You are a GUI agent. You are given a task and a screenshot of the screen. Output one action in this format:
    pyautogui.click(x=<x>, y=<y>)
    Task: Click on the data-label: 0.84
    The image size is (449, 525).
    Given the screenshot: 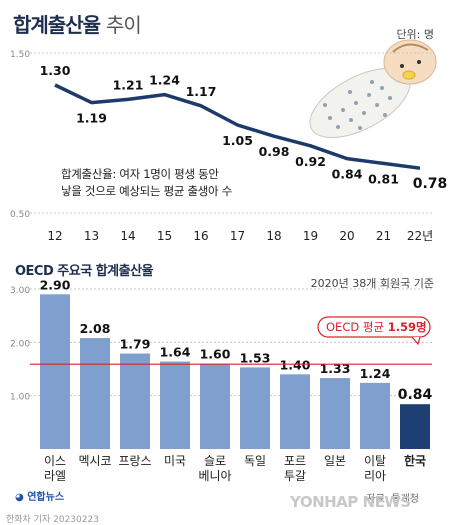 What is the action you would take?
    pyautogui.click(x=415, y=395)
    